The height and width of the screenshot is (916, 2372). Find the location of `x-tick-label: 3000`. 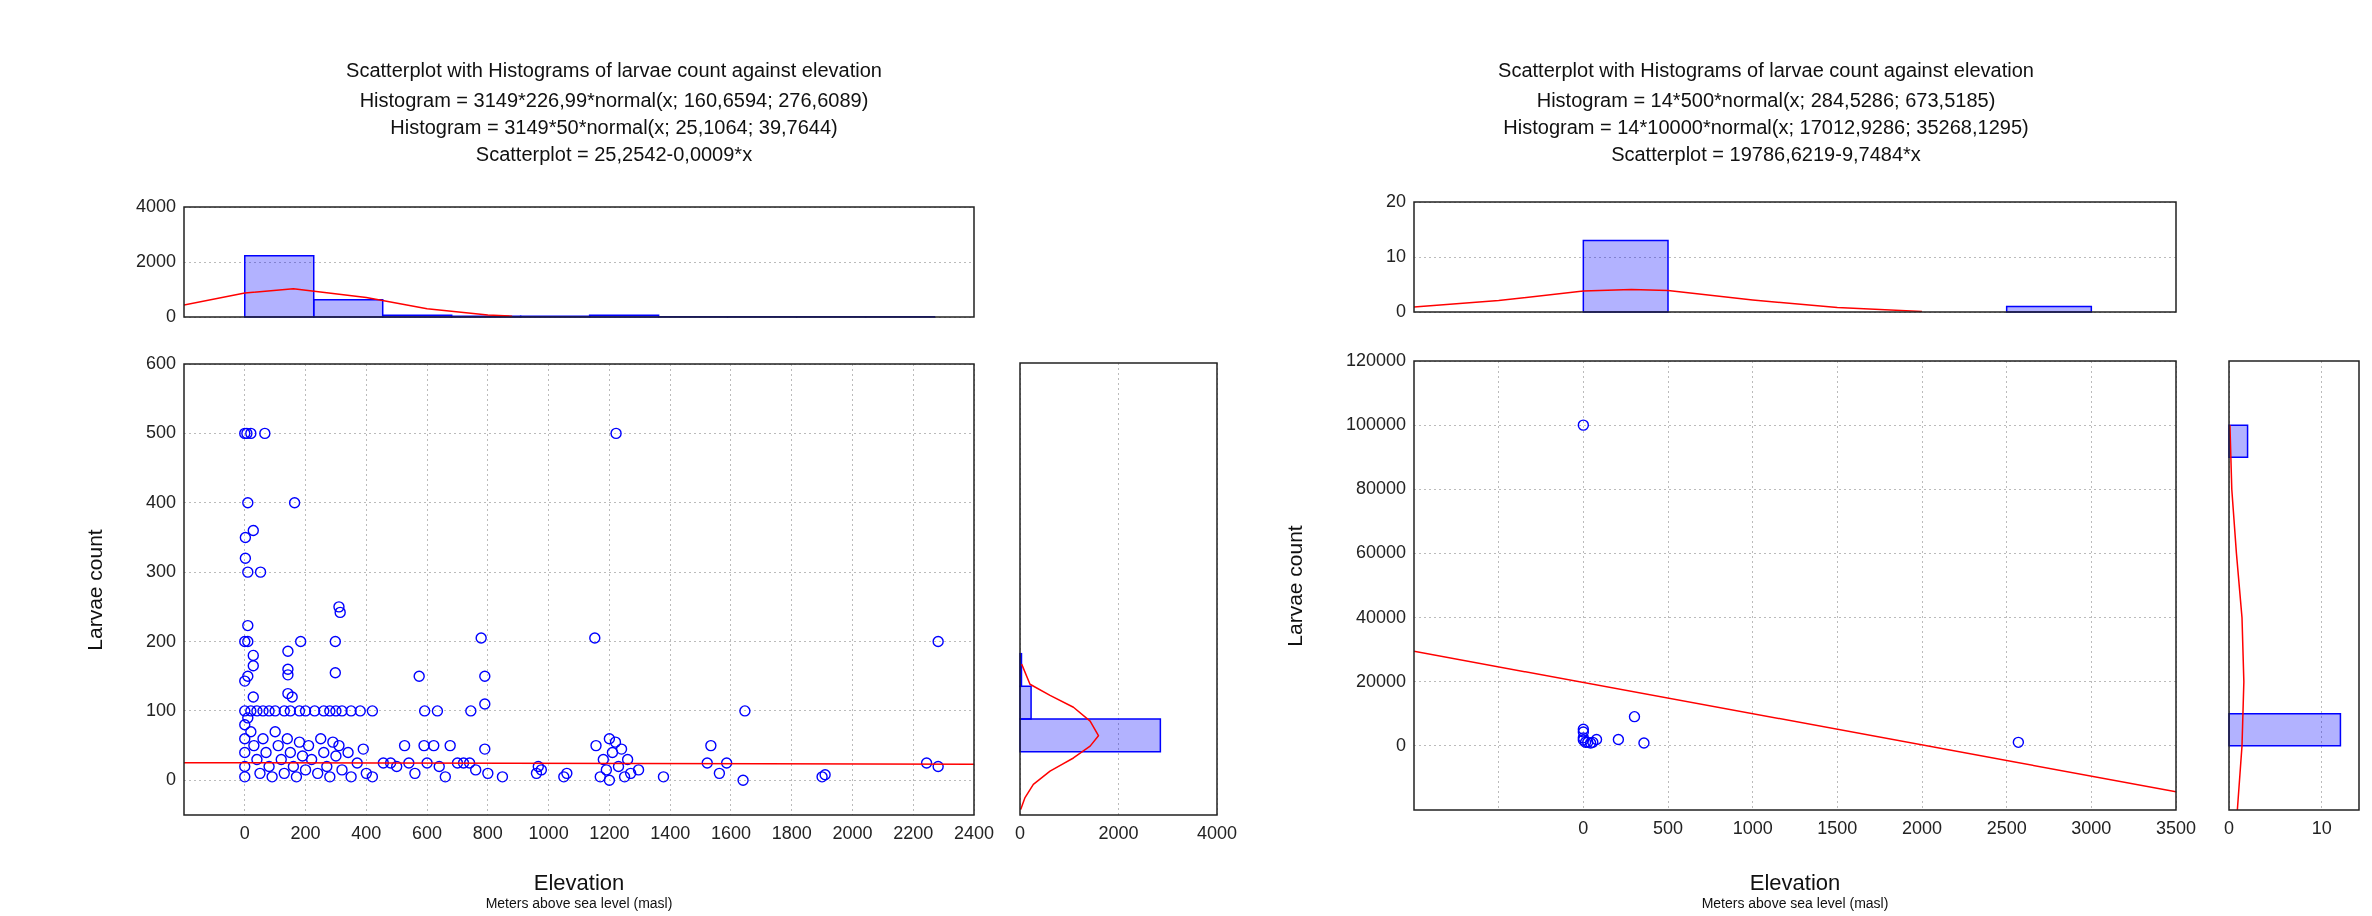

x-tick-label: 3000 is located at coordinates (2091, 827).